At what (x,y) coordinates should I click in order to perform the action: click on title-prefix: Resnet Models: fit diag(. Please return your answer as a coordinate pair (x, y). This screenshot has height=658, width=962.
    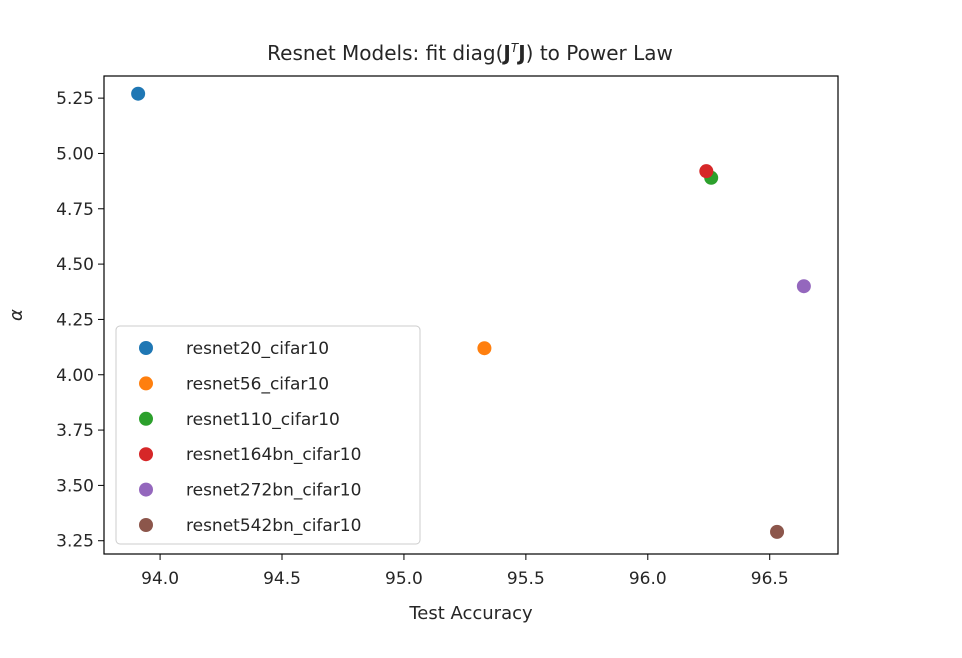
    Looking at the image, I should click on (385, 53).